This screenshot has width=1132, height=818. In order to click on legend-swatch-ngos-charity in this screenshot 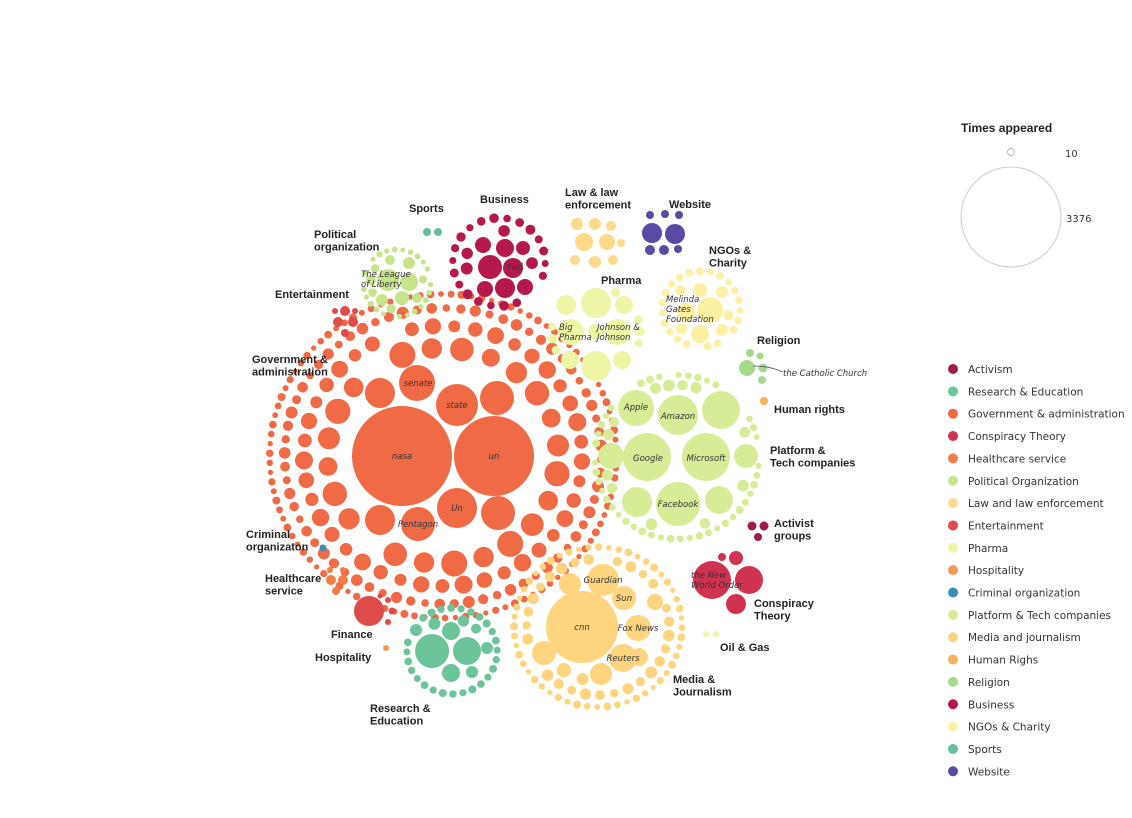, I will do `click(953, 726)`.